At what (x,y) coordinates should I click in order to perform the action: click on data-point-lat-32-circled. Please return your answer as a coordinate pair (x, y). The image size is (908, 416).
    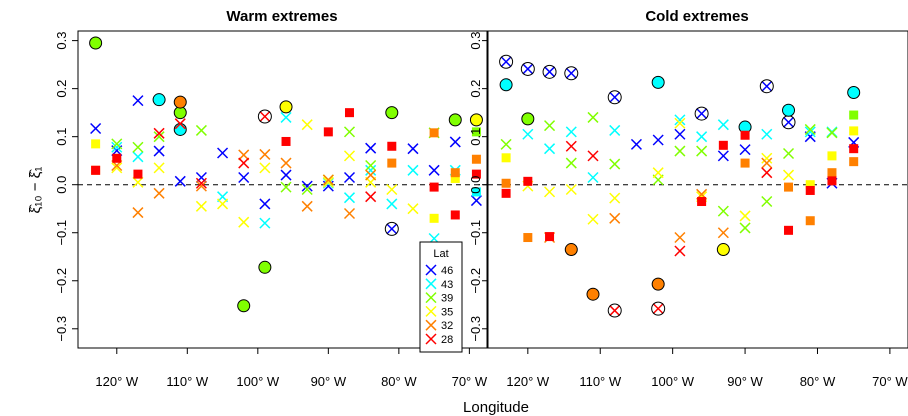
    Looking at the image, I should click on (180, 102).